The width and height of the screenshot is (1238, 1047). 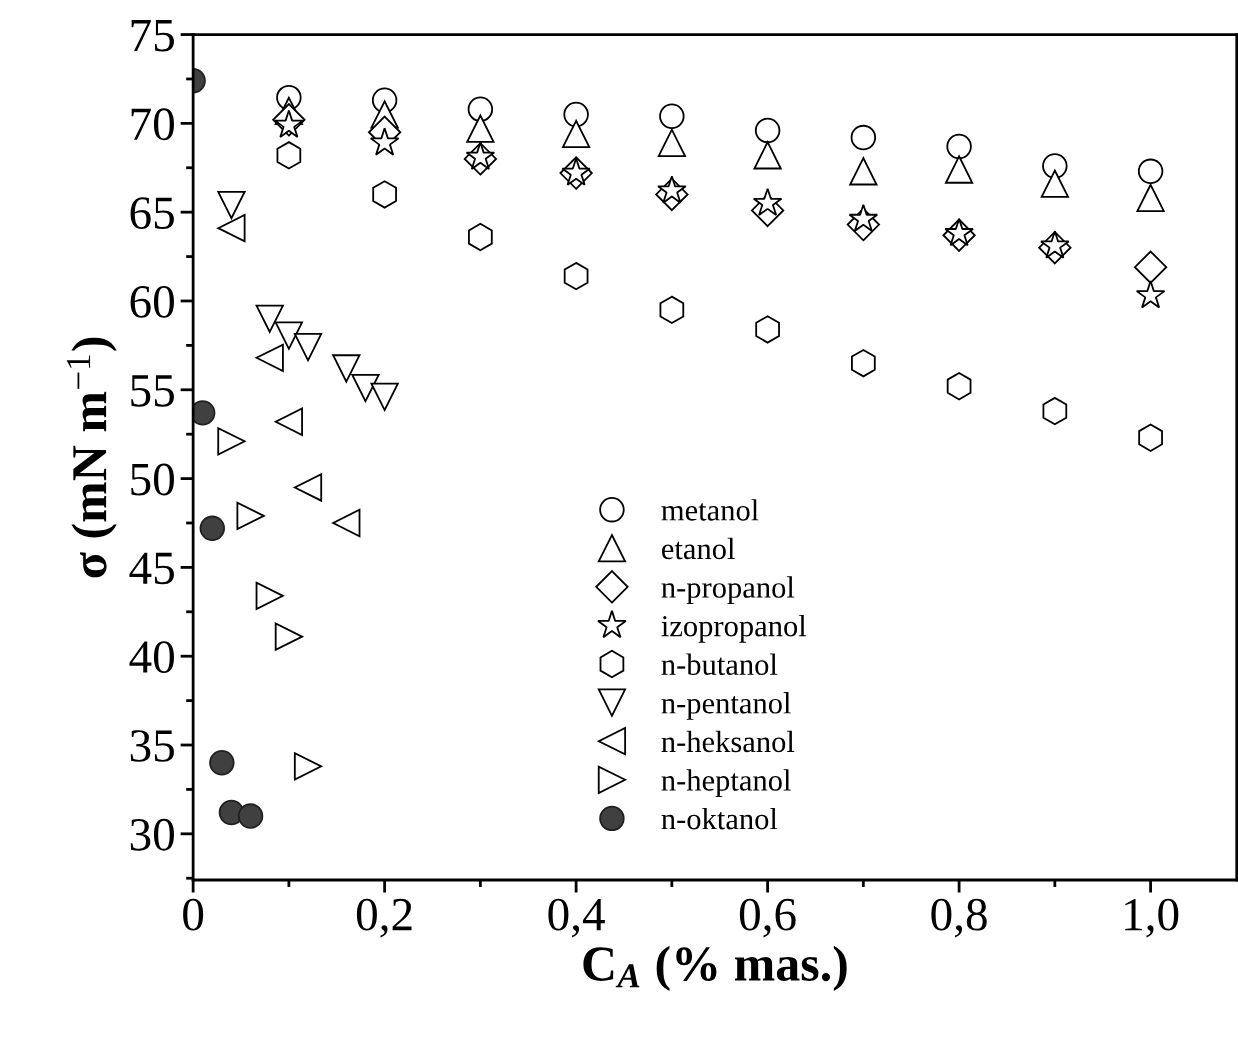 I want to click on x-tick-label: 1,0, so click(x=1152, y=918).